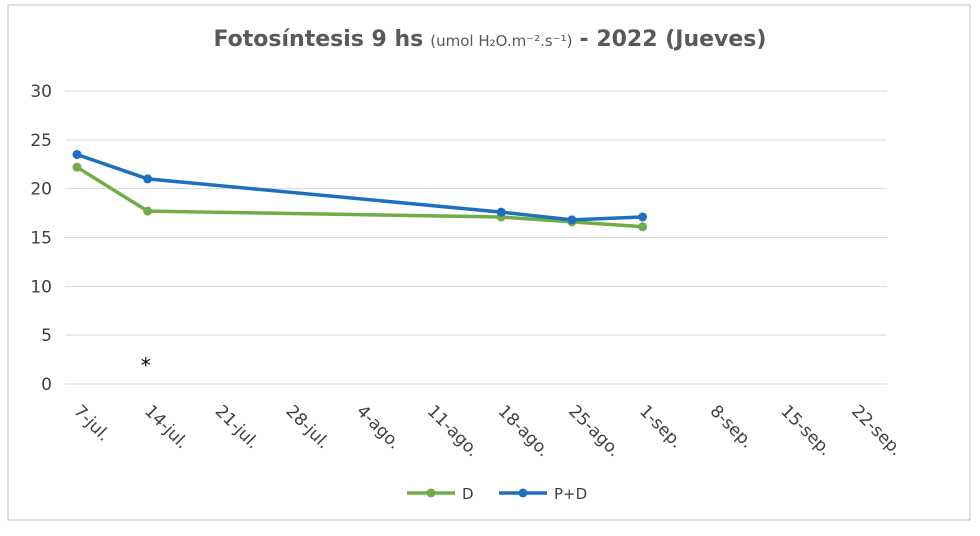  Describe the element at coordinates (570, 494) in the screenshot. I see `legend-label: P+D` at that location.